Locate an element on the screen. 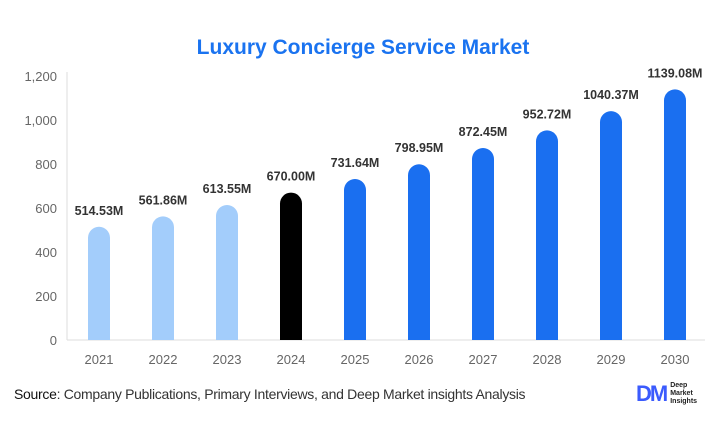 The height and width of the screenshot is (443, 726). data-label: 1040.37M is located at coordinates (611, 95).